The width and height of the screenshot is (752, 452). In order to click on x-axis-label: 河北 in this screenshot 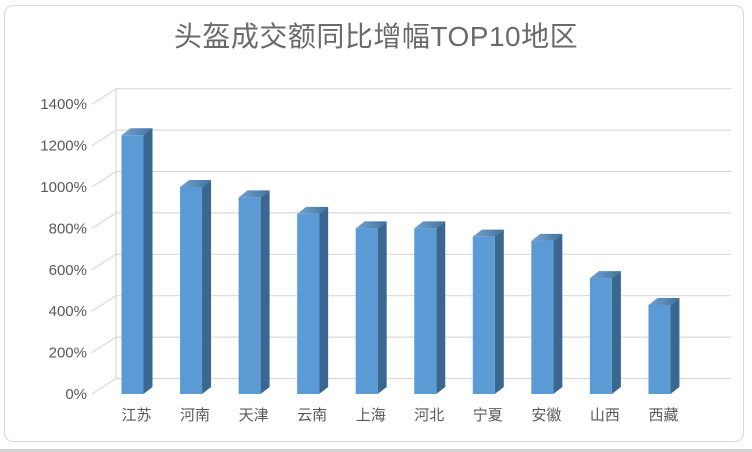, I will do `click(429, 415)`.